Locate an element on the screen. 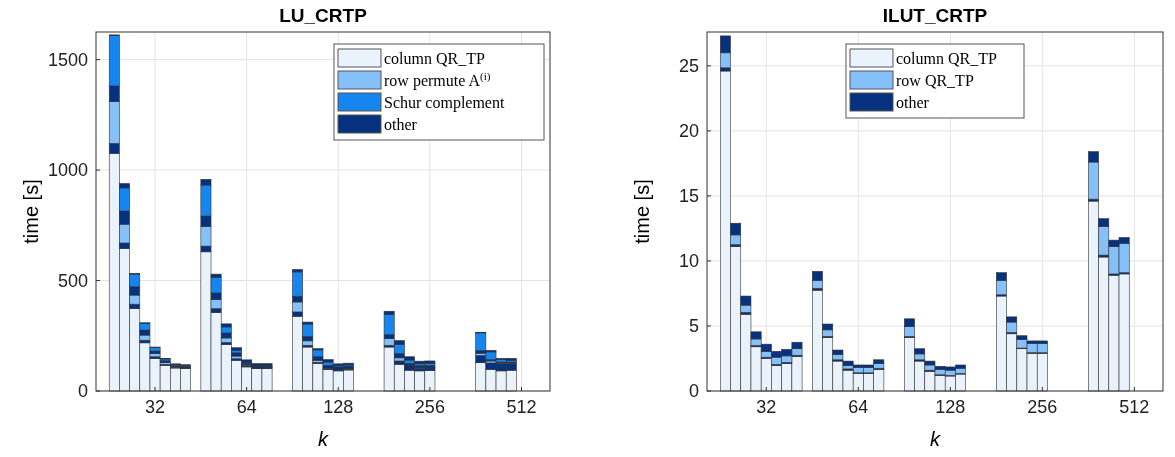 The width and height of the screenshot is (1175, 457). y-tick-label: 10 is located at coordinates (688, 261).